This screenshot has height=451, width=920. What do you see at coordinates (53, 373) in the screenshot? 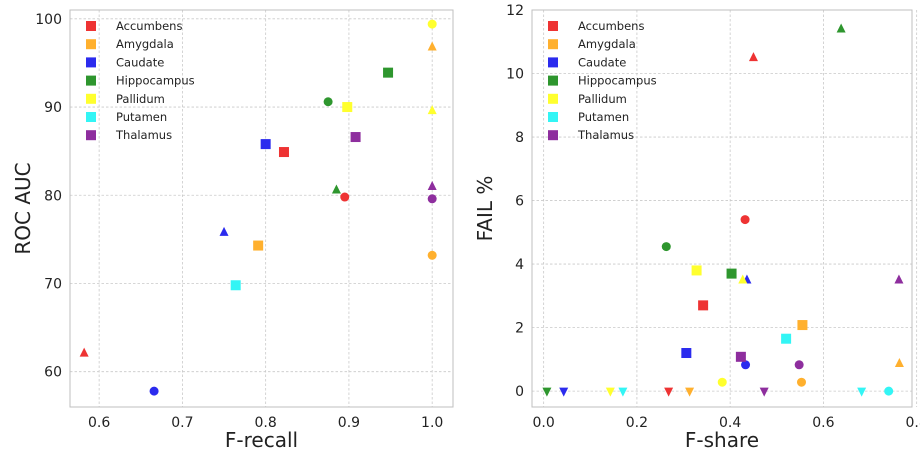
I see `y-tick-label: 60` at bounding box center [53, 373].